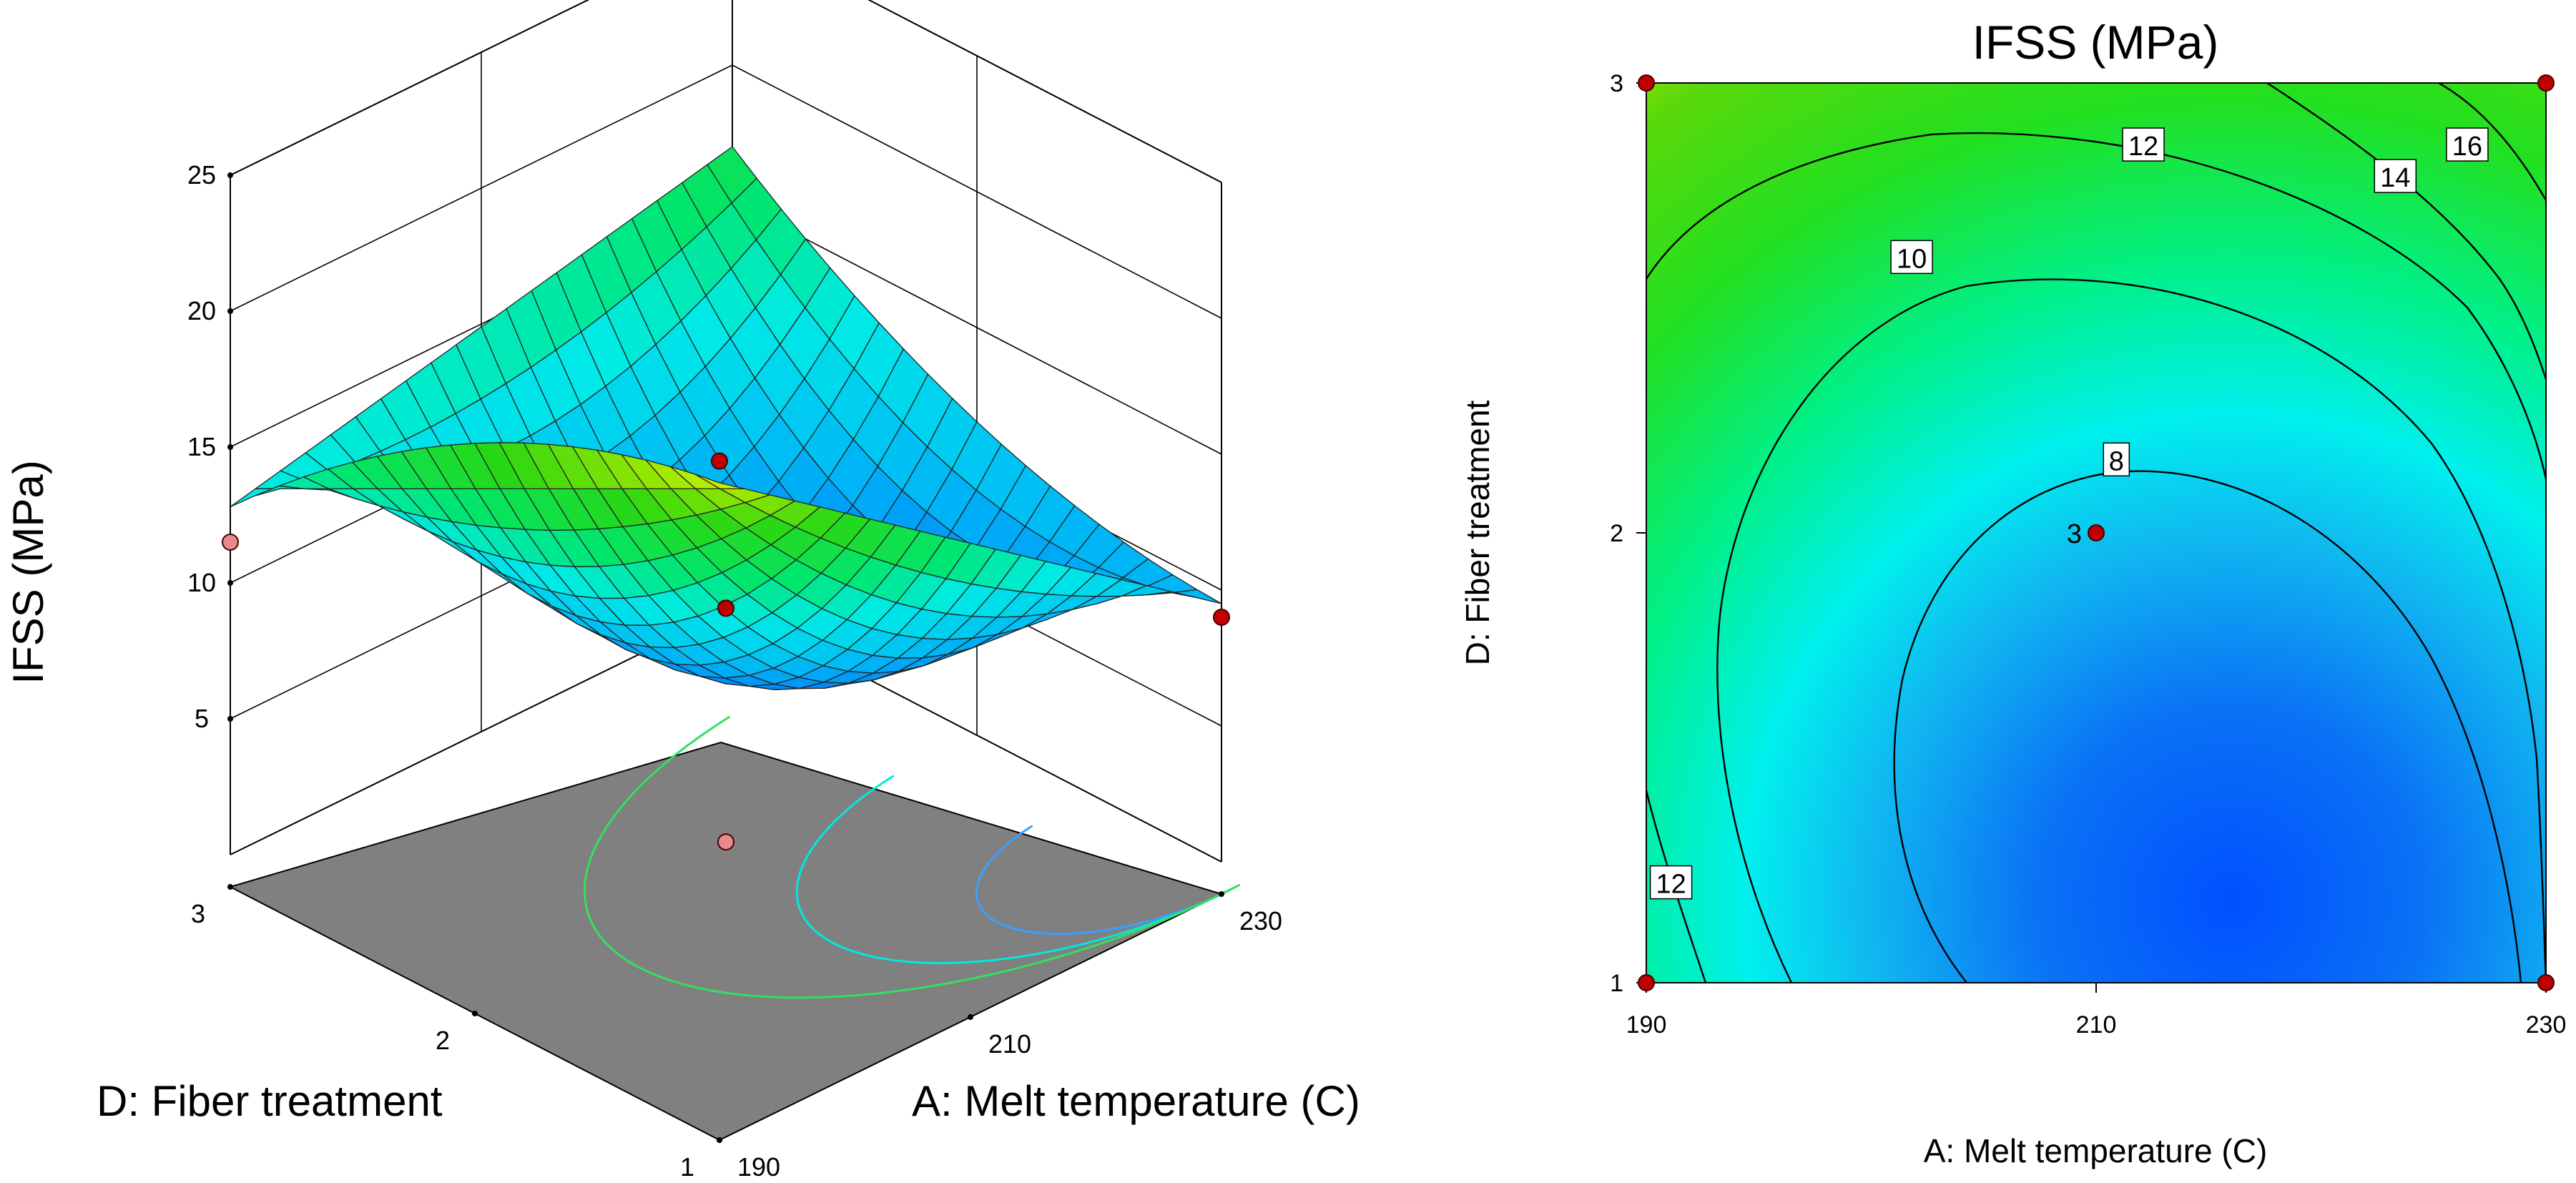  What do you see at coordinates (1647, 1025) in the screenshot?
I see `contour-x-tick-label: 190` at bounding box center [1647, 1025].